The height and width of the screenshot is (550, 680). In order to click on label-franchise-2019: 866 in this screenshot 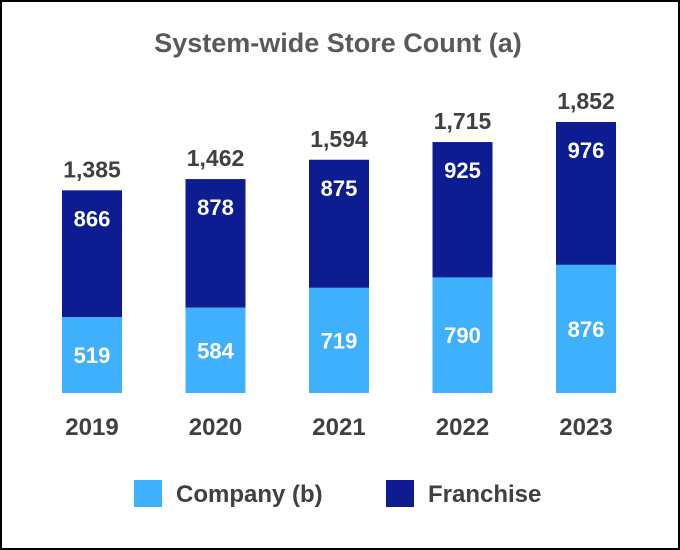, I will do `click(92, 218)`.